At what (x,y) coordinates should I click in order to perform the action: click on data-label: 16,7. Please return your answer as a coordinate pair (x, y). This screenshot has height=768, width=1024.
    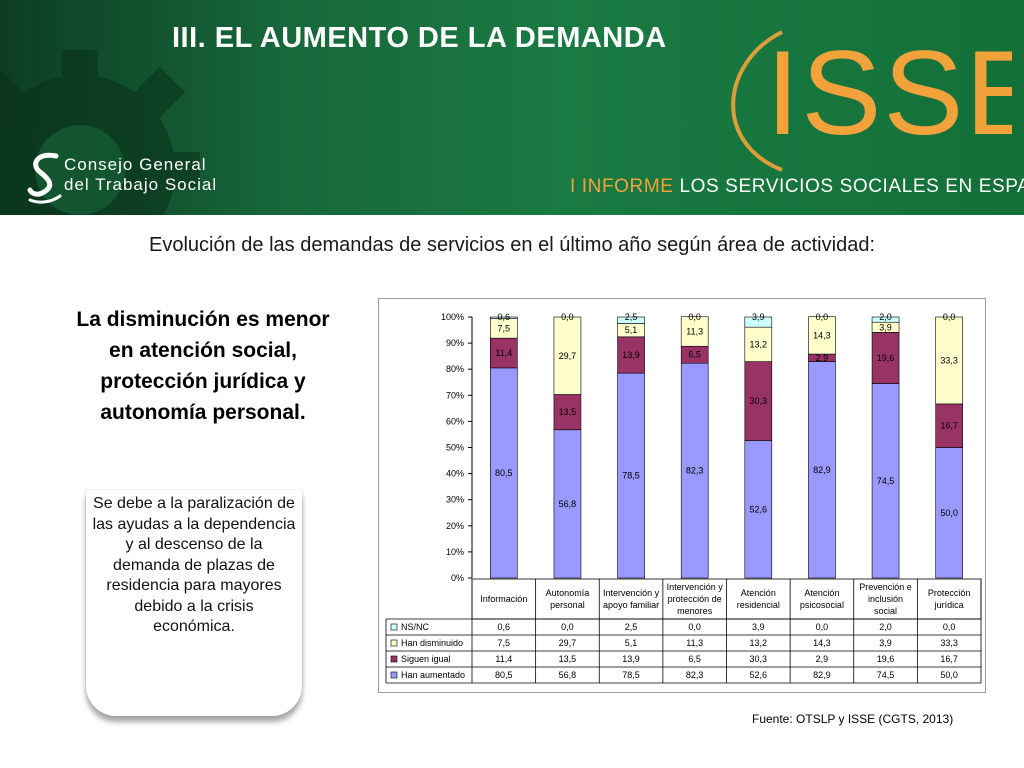
    Looking at the image, I should click on (949, 426).